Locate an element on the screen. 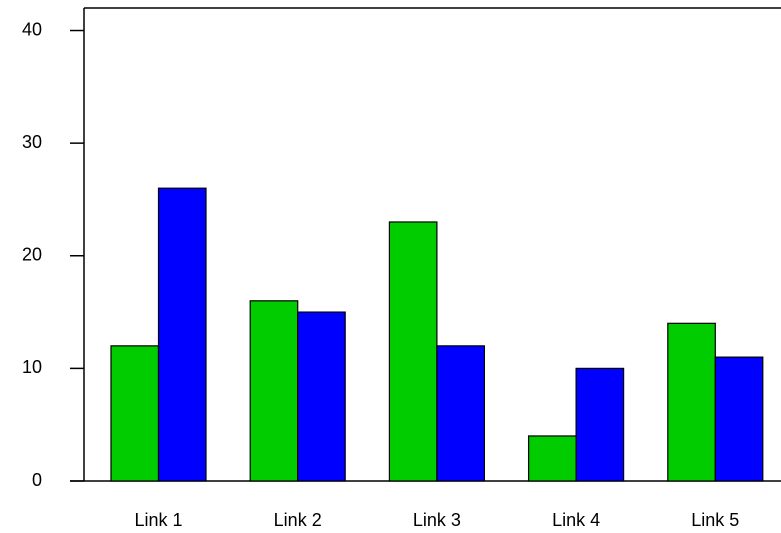 This screenshot has height=533, width=781. y-tick-label: 30 is located at coordinates (32, 142).